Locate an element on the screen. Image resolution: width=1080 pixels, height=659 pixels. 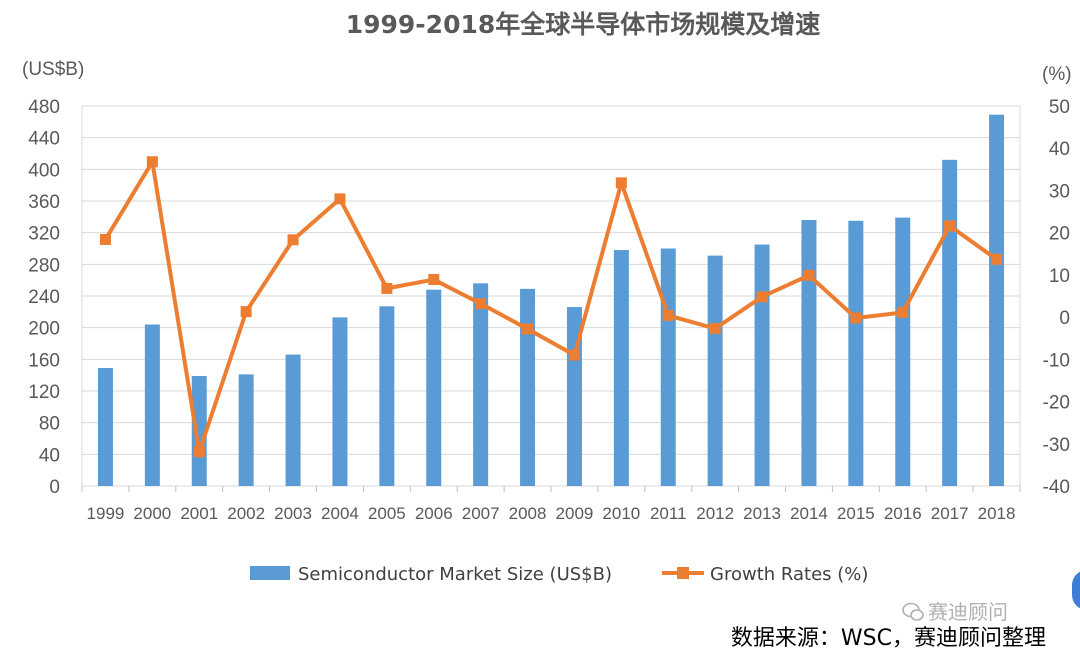
y-left-axis: 0 40 80 120 160 200 240 280 320 360 400 440 480 is located at coordinates (44, 297).